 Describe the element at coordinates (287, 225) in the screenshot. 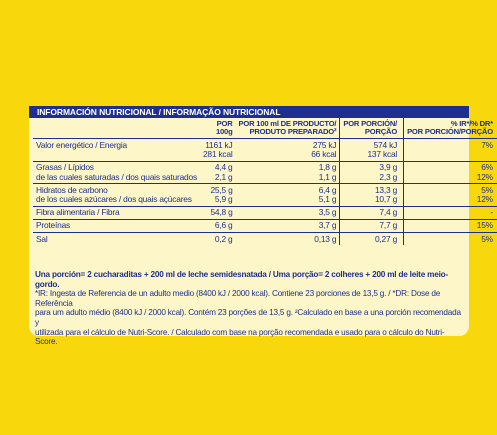

I see `value-per-100ml-cell: 3,7 g` at that location.